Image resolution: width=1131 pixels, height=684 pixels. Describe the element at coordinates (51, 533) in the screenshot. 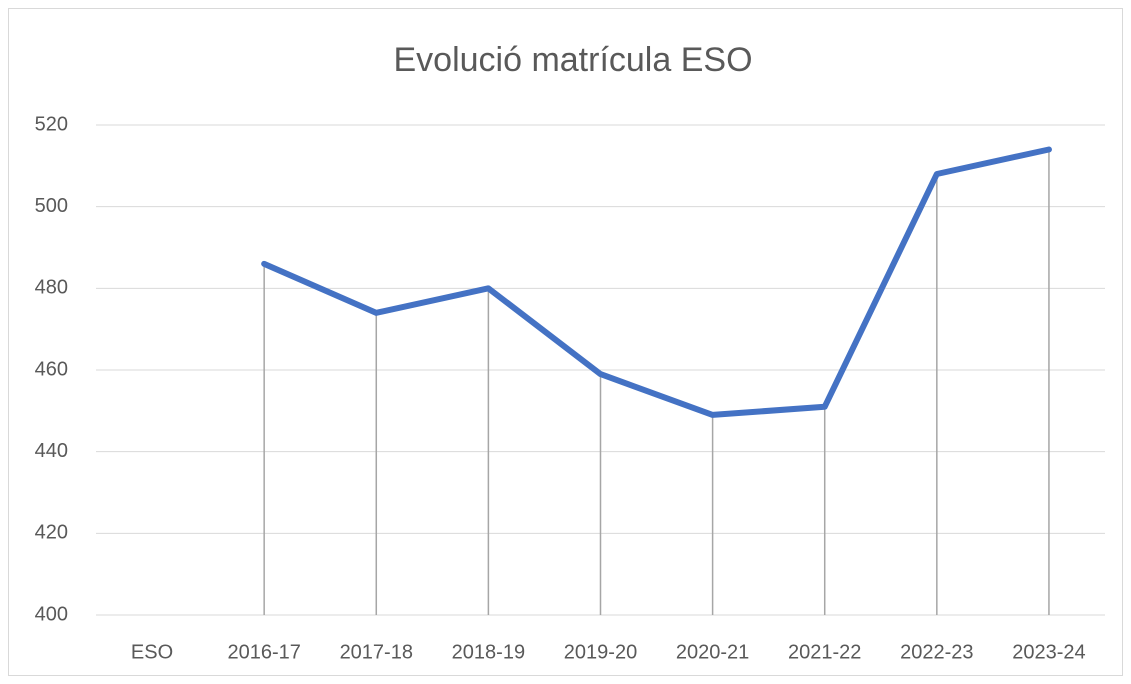

I see `y-tick-label: 420` at that location.